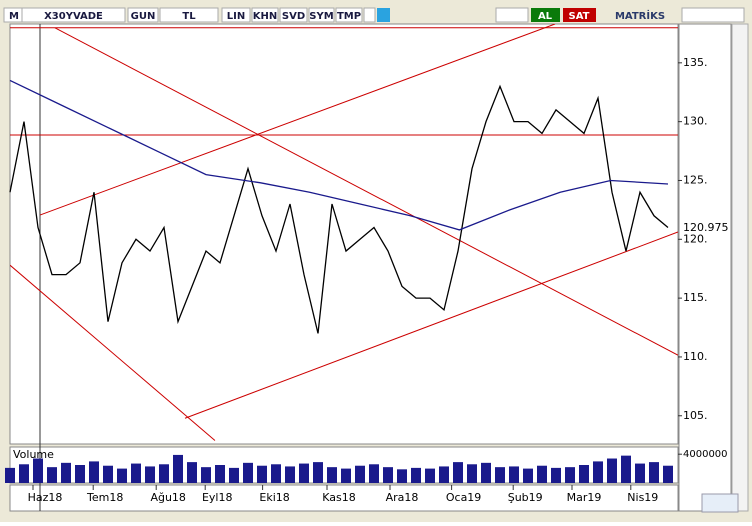  I want to click on last-price: 120.975, so click(706, 227).